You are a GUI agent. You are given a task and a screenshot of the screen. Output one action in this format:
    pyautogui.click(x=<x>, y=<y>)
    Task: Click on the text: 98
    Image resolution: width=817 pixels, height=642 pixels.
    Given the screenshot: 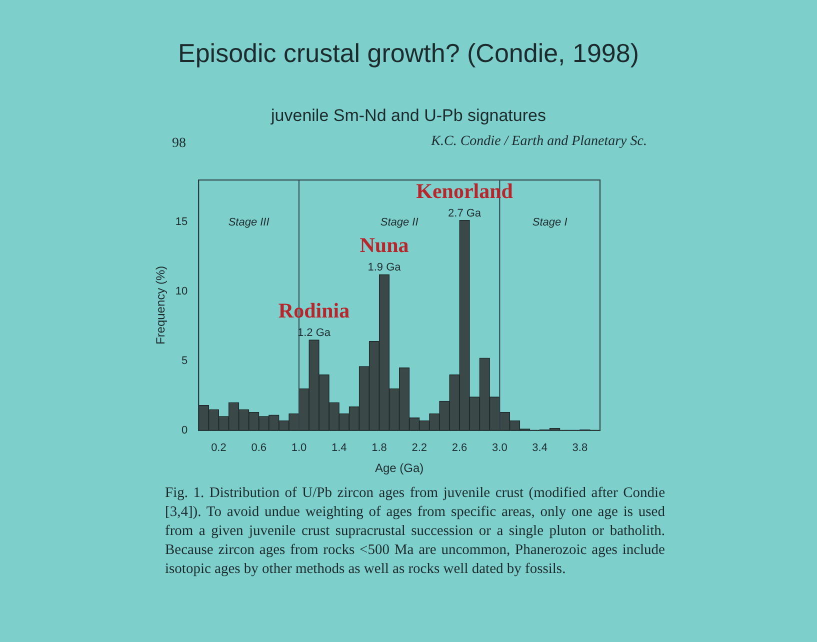 What is the action you would take?
    pyautogui.click(x=179, y=144)
    